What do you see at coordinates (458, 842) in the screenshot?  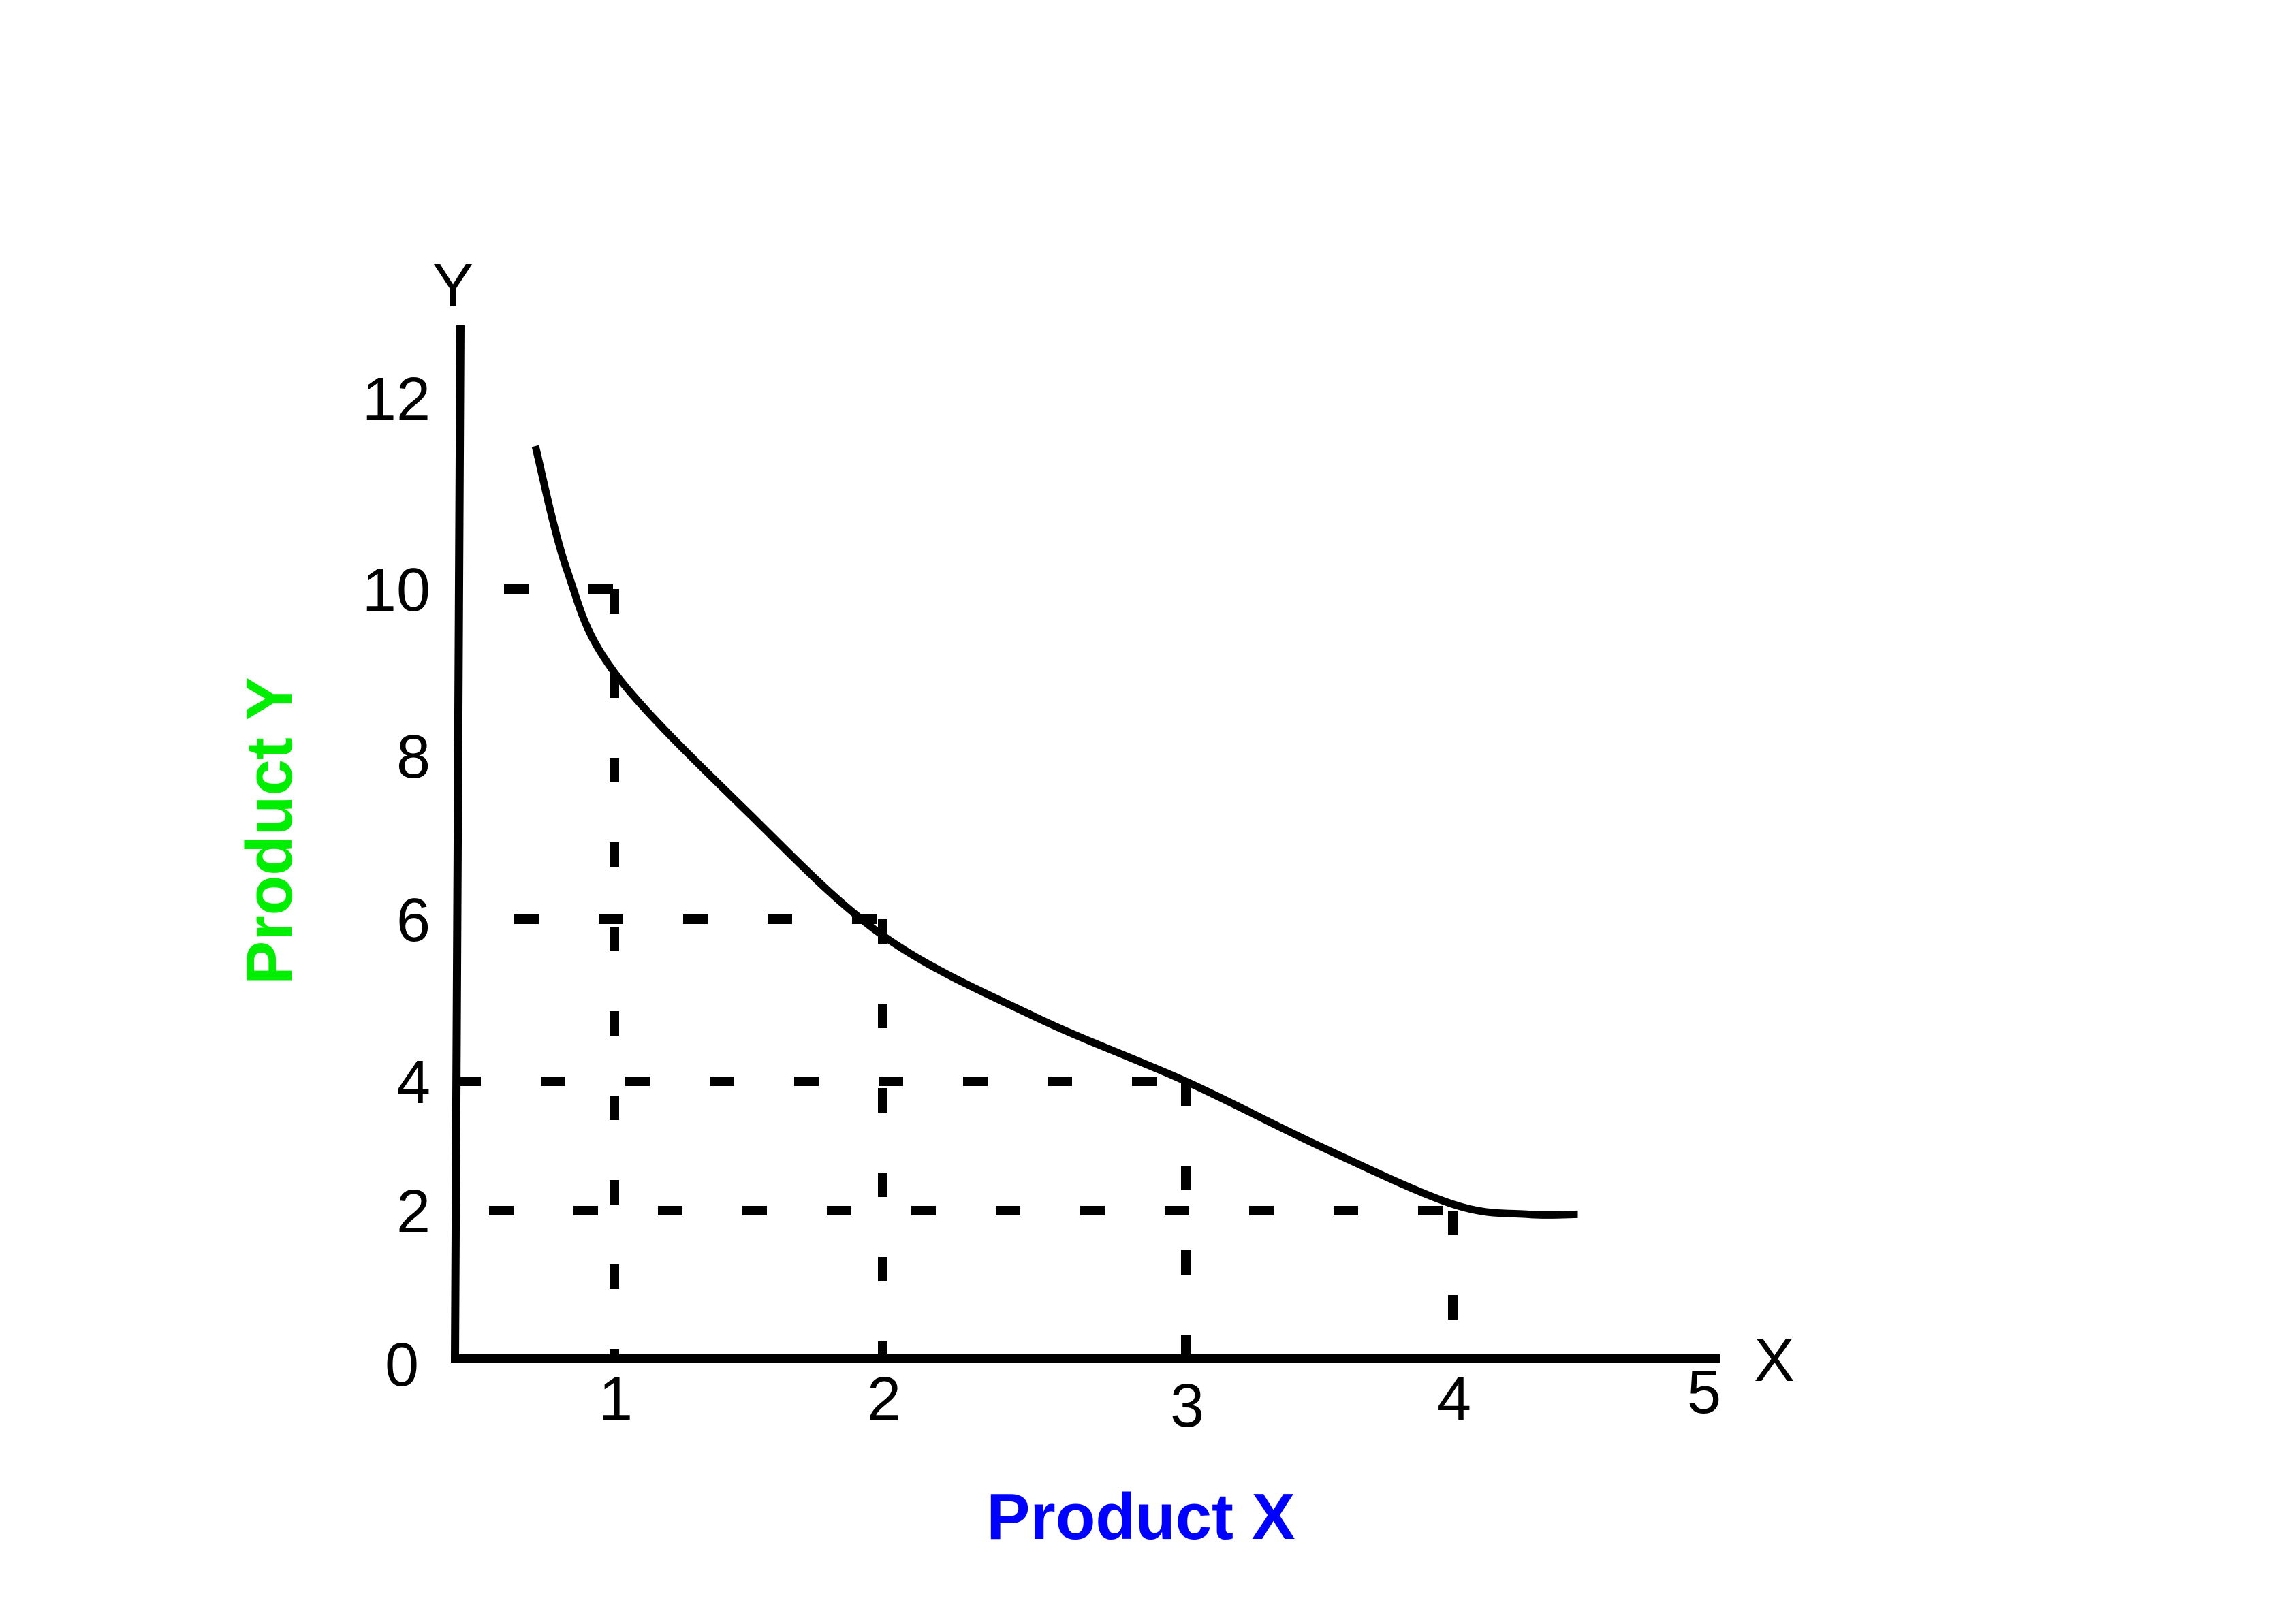 I see `y-axis-line` at bounding box center [458, 842].